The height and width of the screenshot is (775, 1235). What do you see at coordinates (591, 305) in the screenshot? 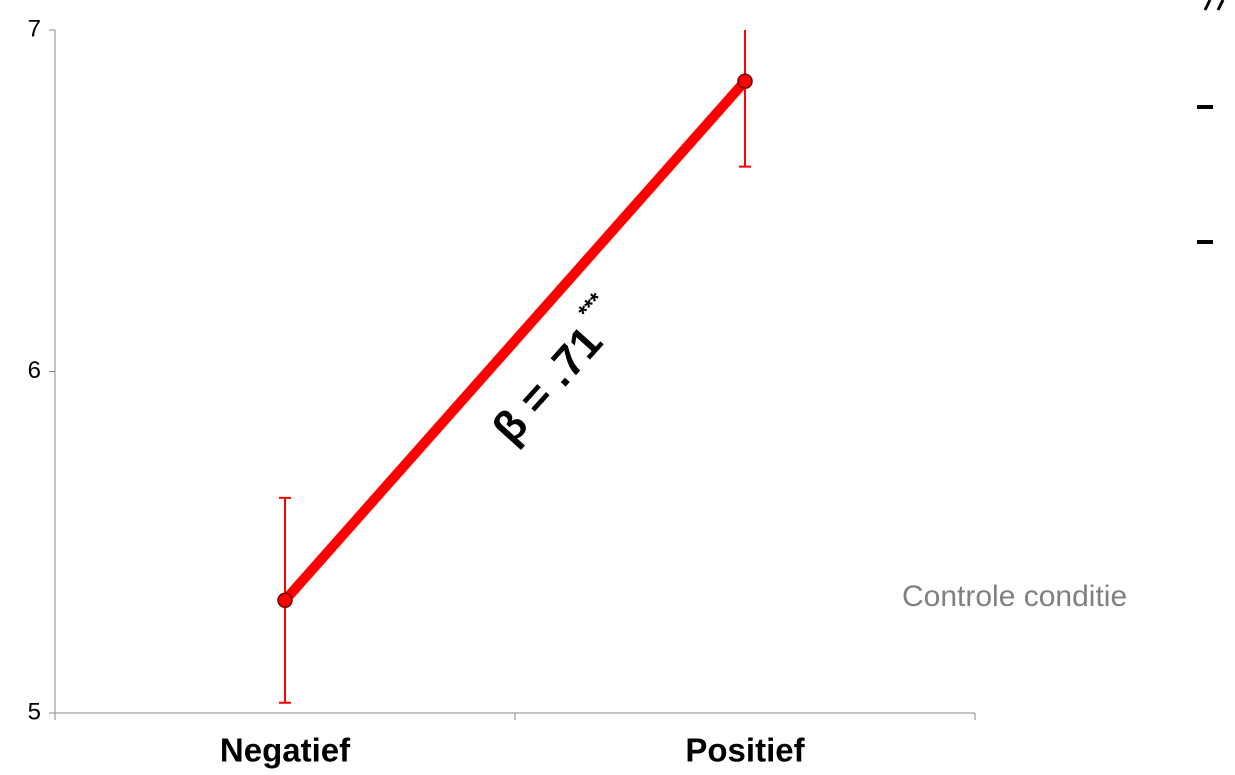
I see `annotation-superscript: ***` at bounding box center [591, 305].